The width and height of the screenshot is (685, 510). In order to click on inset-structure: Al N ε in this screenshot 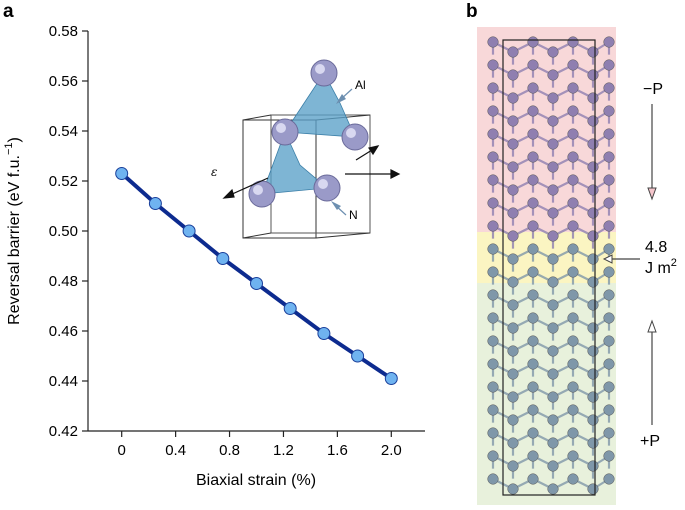, I will do `click(306, 149)`.